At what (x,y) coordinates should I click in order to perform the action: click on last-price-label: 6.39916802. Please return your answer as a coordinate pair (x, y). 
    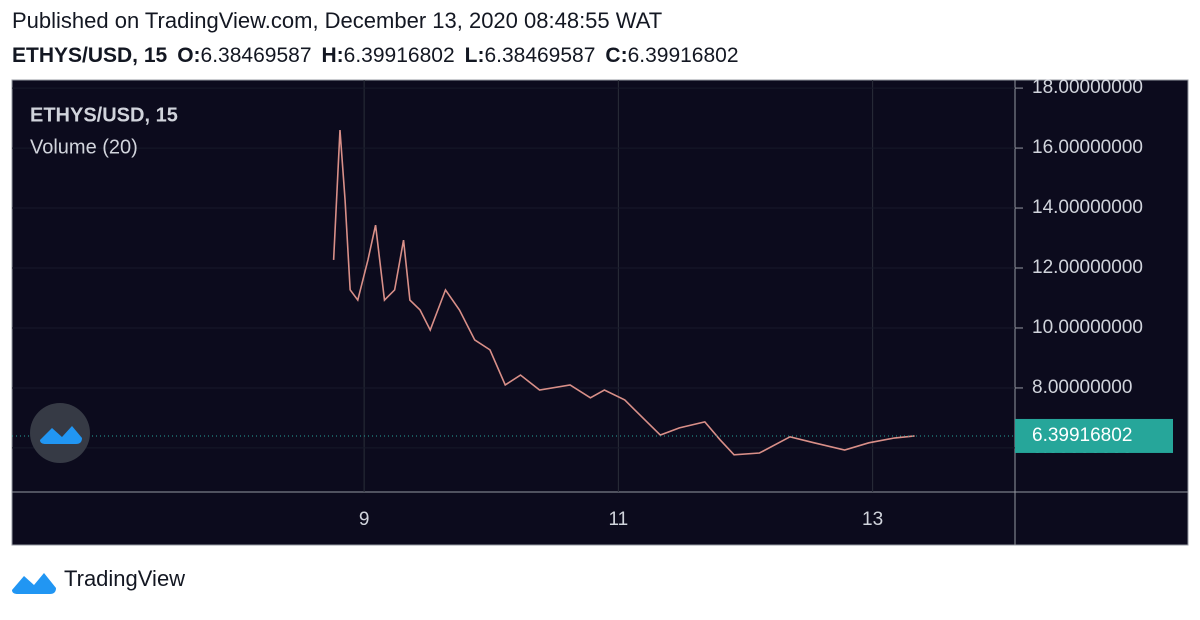
    Looking at the image, I should click on (1082, 435).